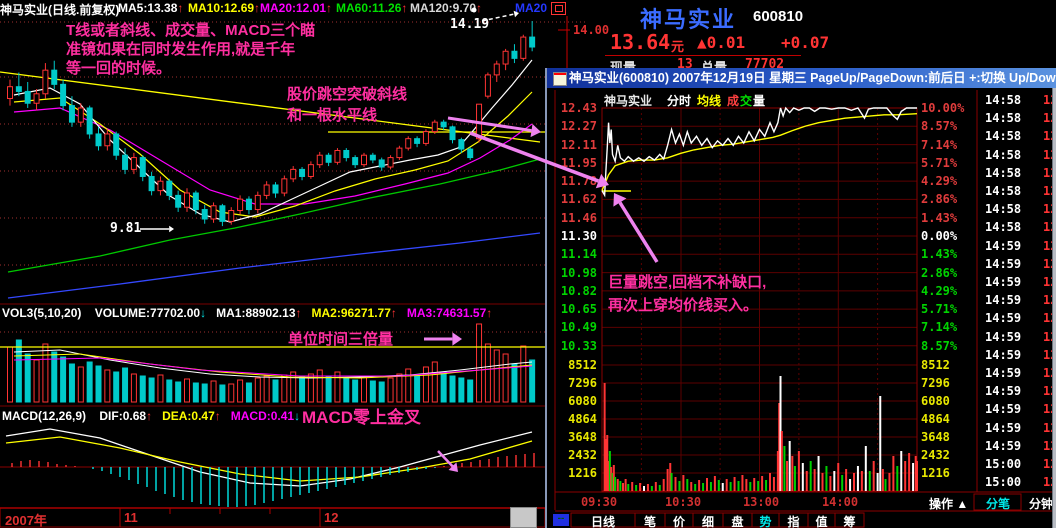 This screenshot has width=1056, height=528. I want to click on vol-indicator-value: MA2:96271.77↑, so click(354, 313).